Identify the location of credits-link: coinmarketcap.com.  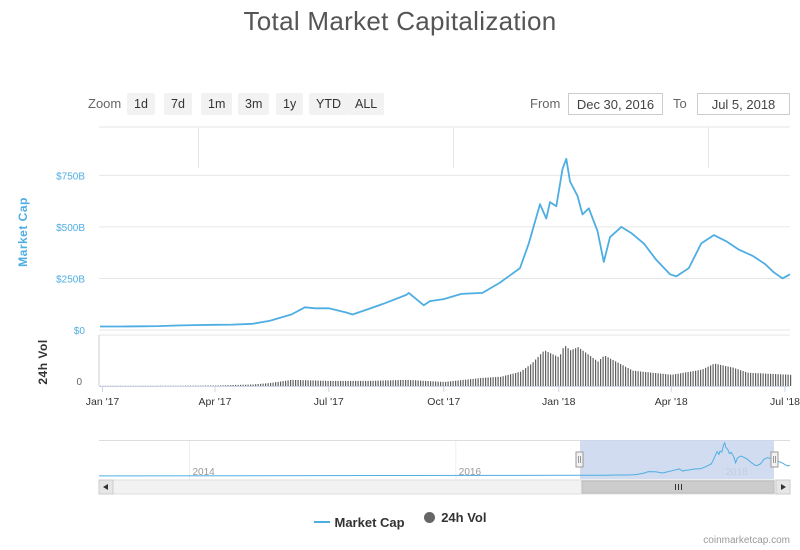
(746, 540).